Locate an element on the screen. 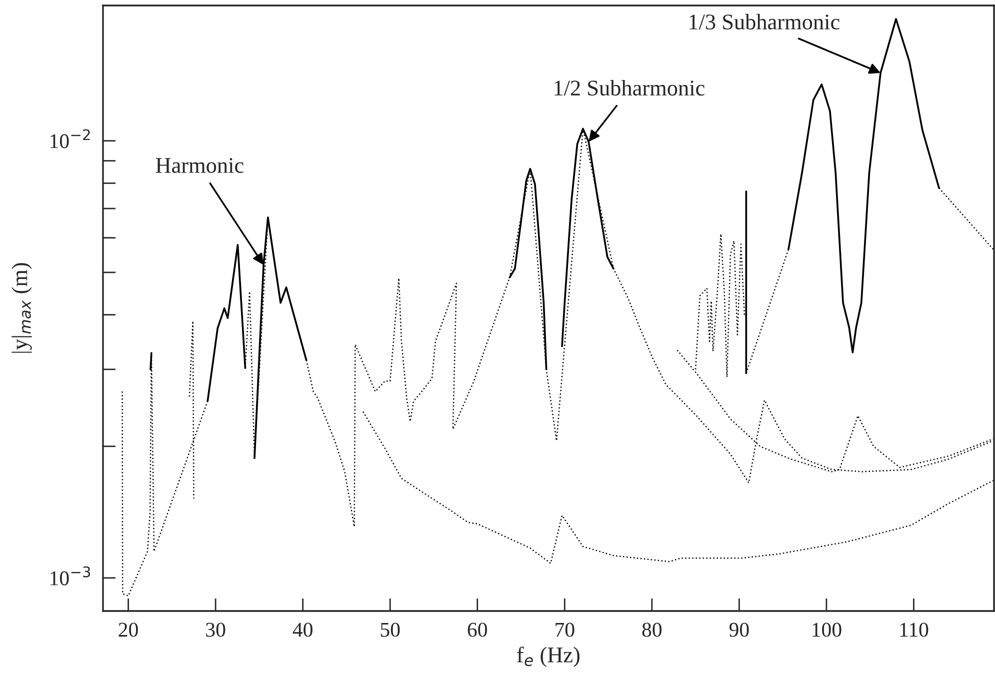 This screenshot has width=995, height=685. x-tick-label: 30 is located at coordinates (216, 629).